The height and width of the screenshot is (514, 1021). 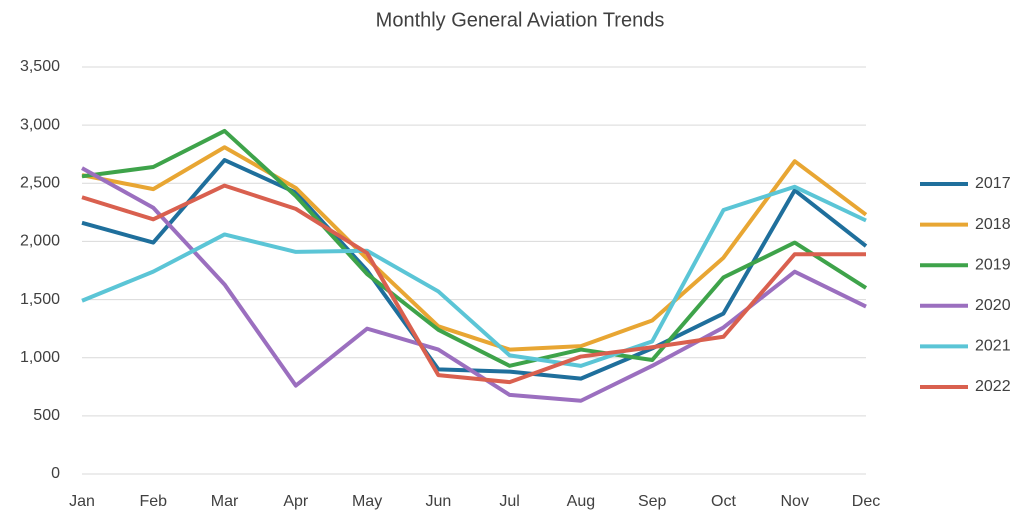 What do you see at coordinates (296, 501) in the screenshot?
I see `x-tick-label: Apr` at bounding box center [296, 501].